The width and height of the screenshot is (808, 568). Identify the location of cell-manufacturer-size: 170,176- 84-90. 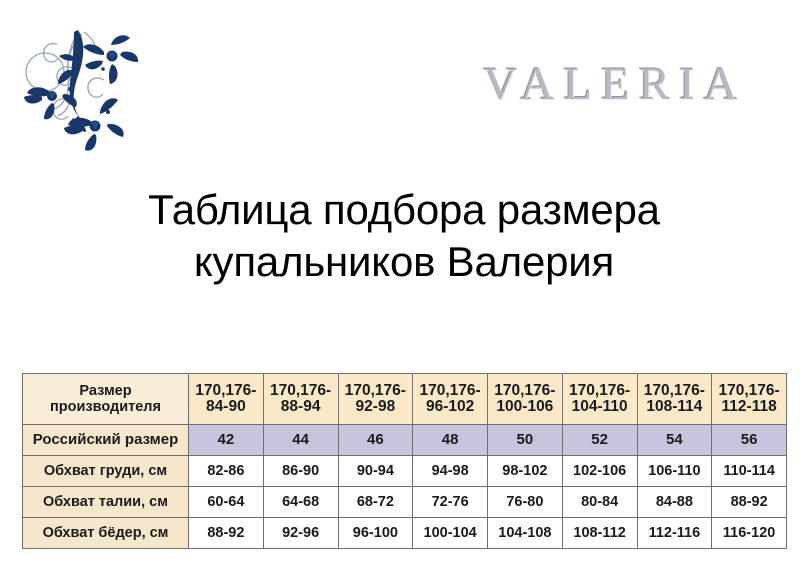
(226, 399).